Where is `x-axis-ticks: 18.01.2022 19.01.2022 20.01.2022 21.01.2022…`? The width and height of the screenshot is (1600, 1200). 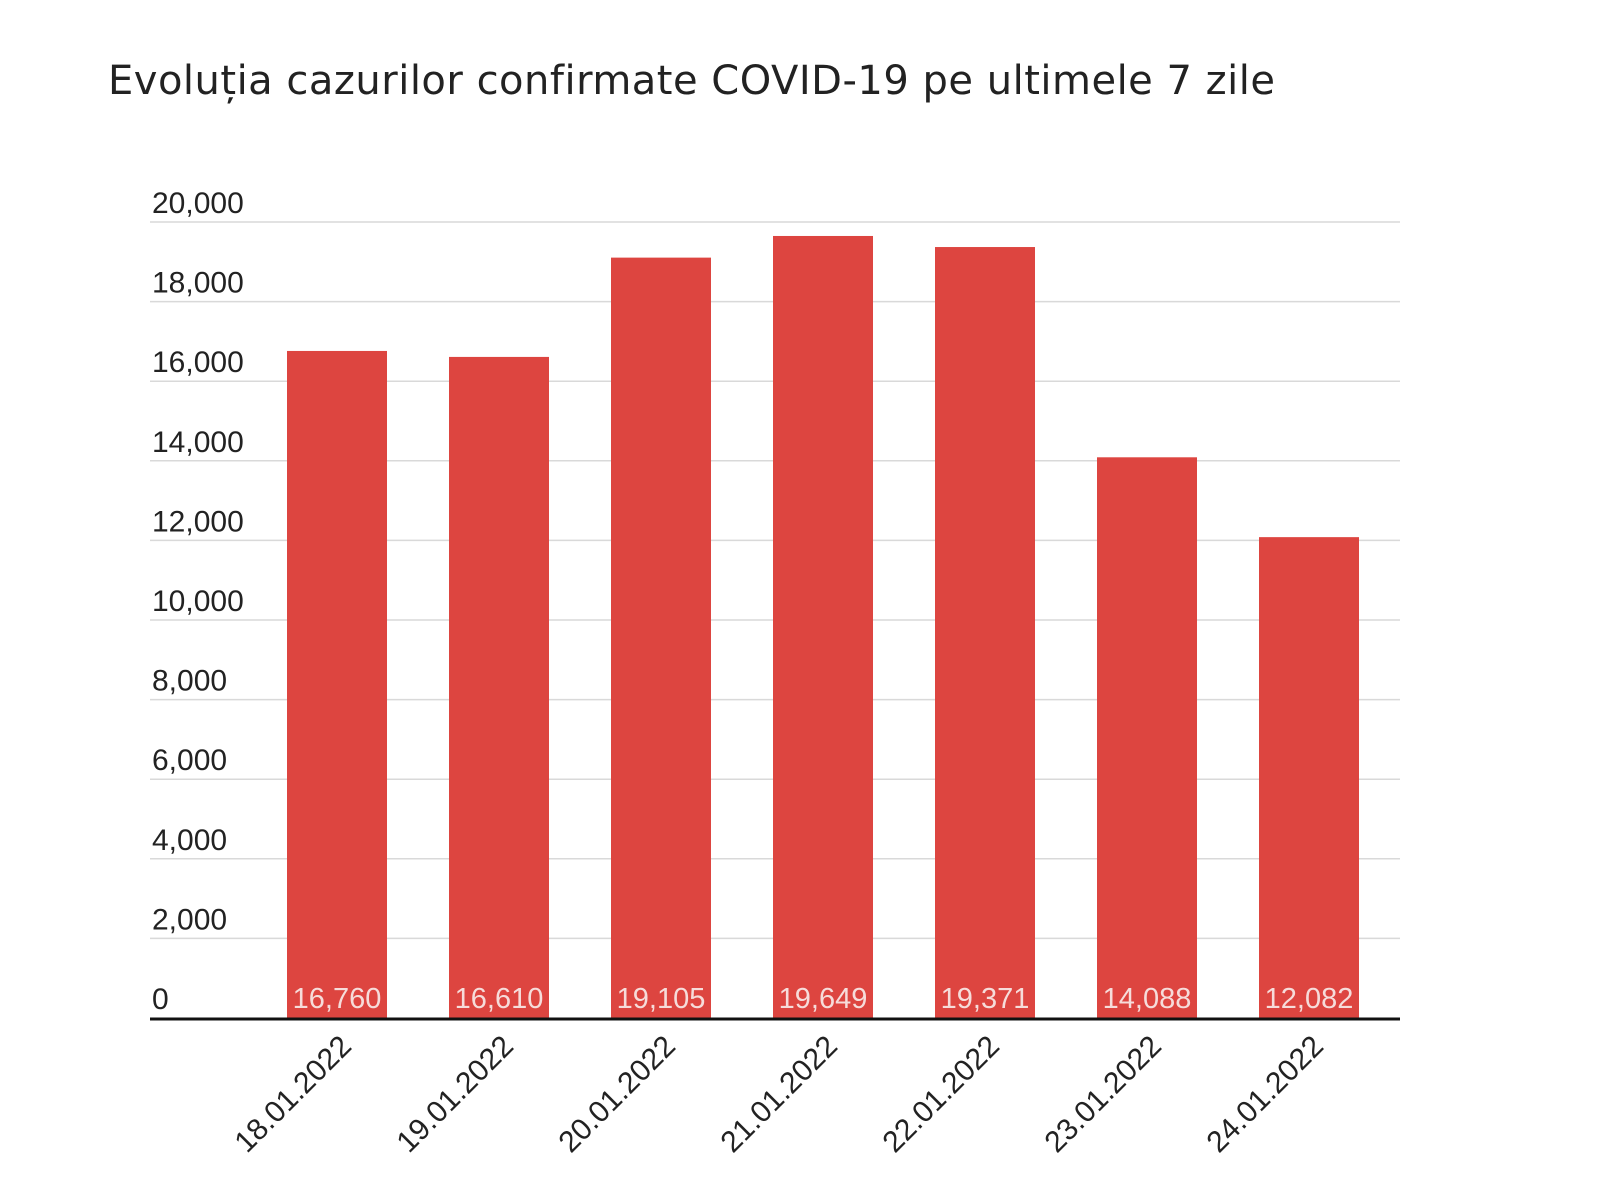
x-axis-ticks: 18.01.2022 19.01.2022 20.01.2022 21.01.2022… is located at coordinates (779, 1095).